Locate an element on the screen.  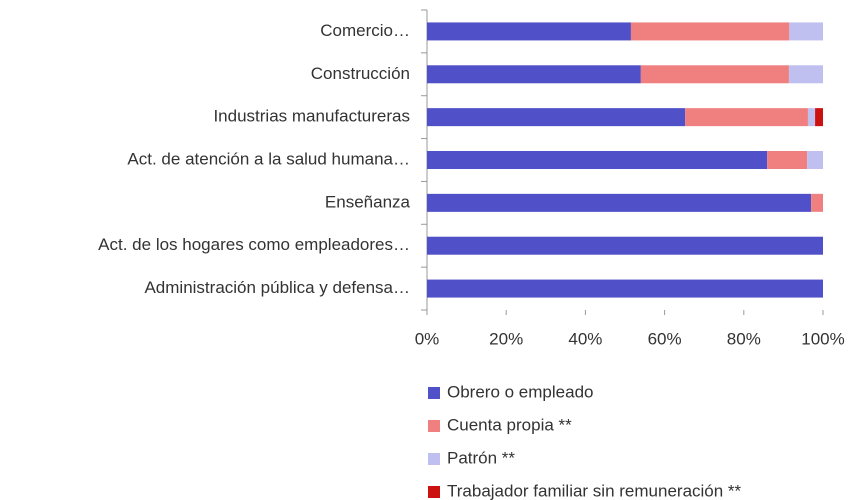
legend-label: Obrero o empleado is located at coordinates (520, 391).